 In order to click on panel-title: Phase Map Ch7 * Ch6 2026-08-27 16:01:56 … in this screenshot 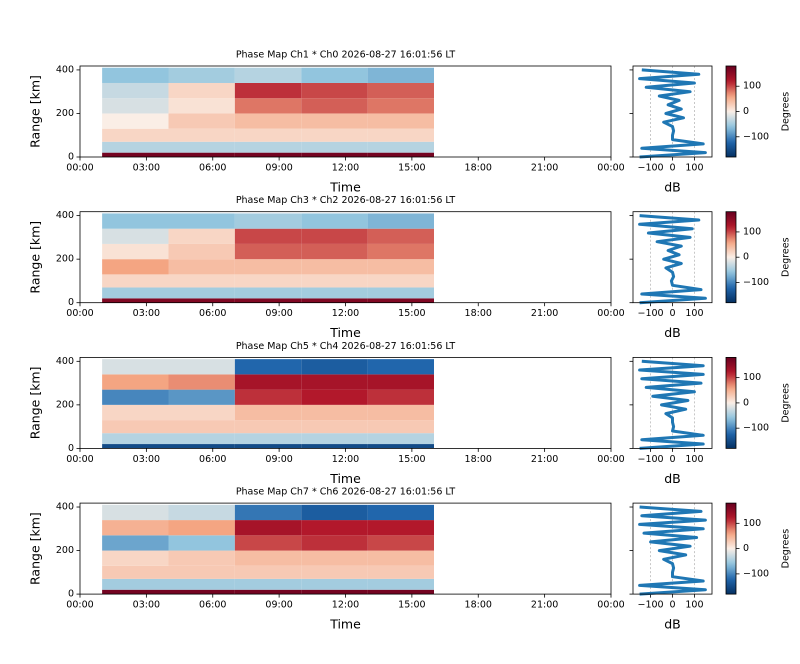, I will do `click(346, 492)`.